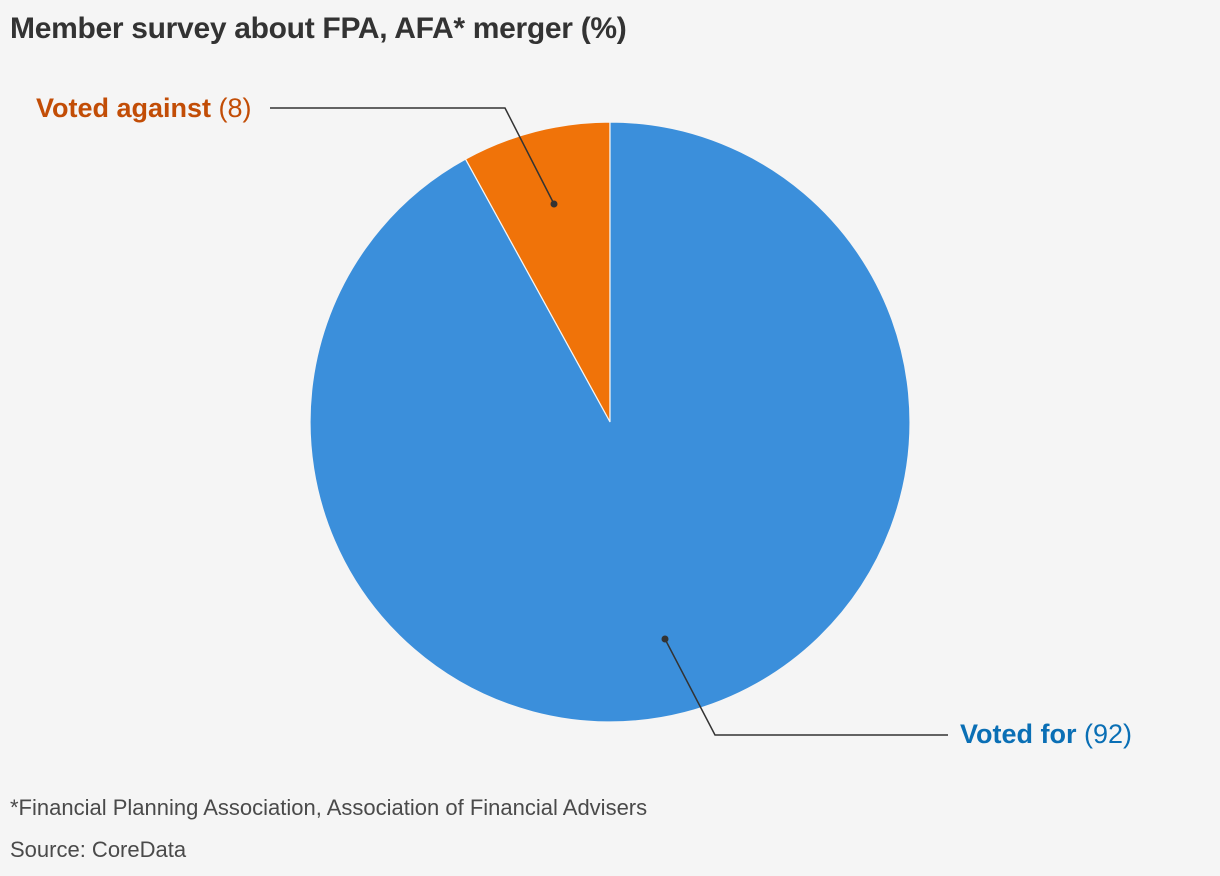  I want to click on slice-label-name: Voted for, so click(1018, 734).